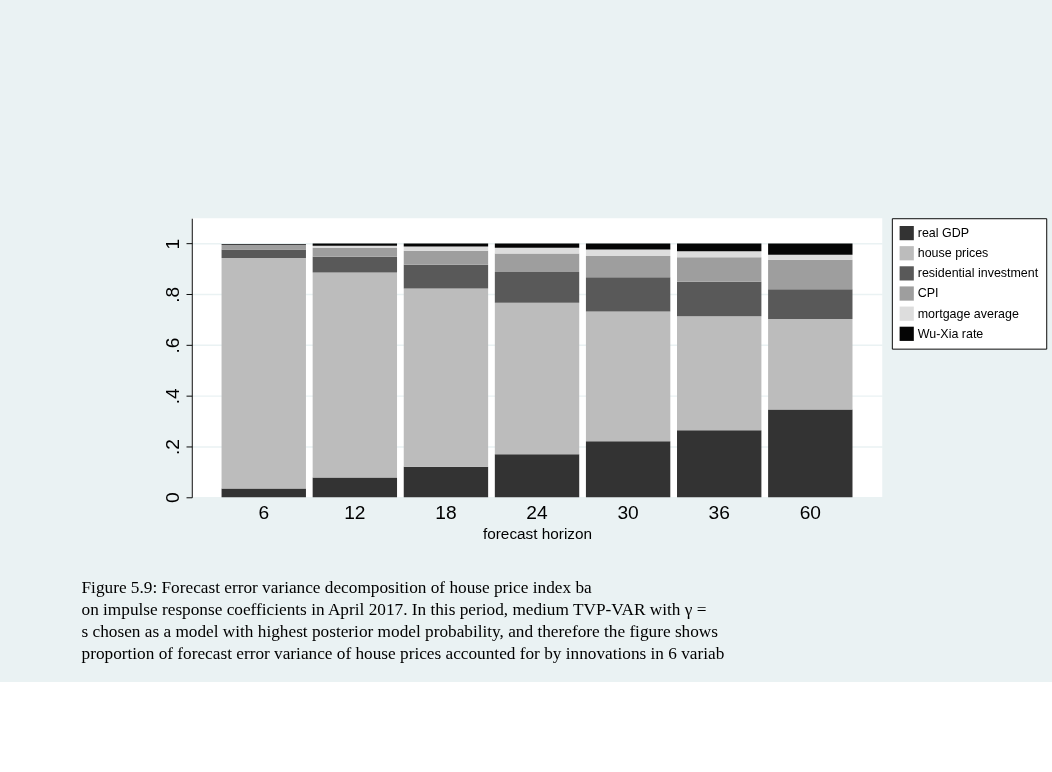 The height and width of the screenshot is (772, 1052). Describe the element at coordinates (172, 447) in the screenshot. I see `y-tick-label: .2` at that location.